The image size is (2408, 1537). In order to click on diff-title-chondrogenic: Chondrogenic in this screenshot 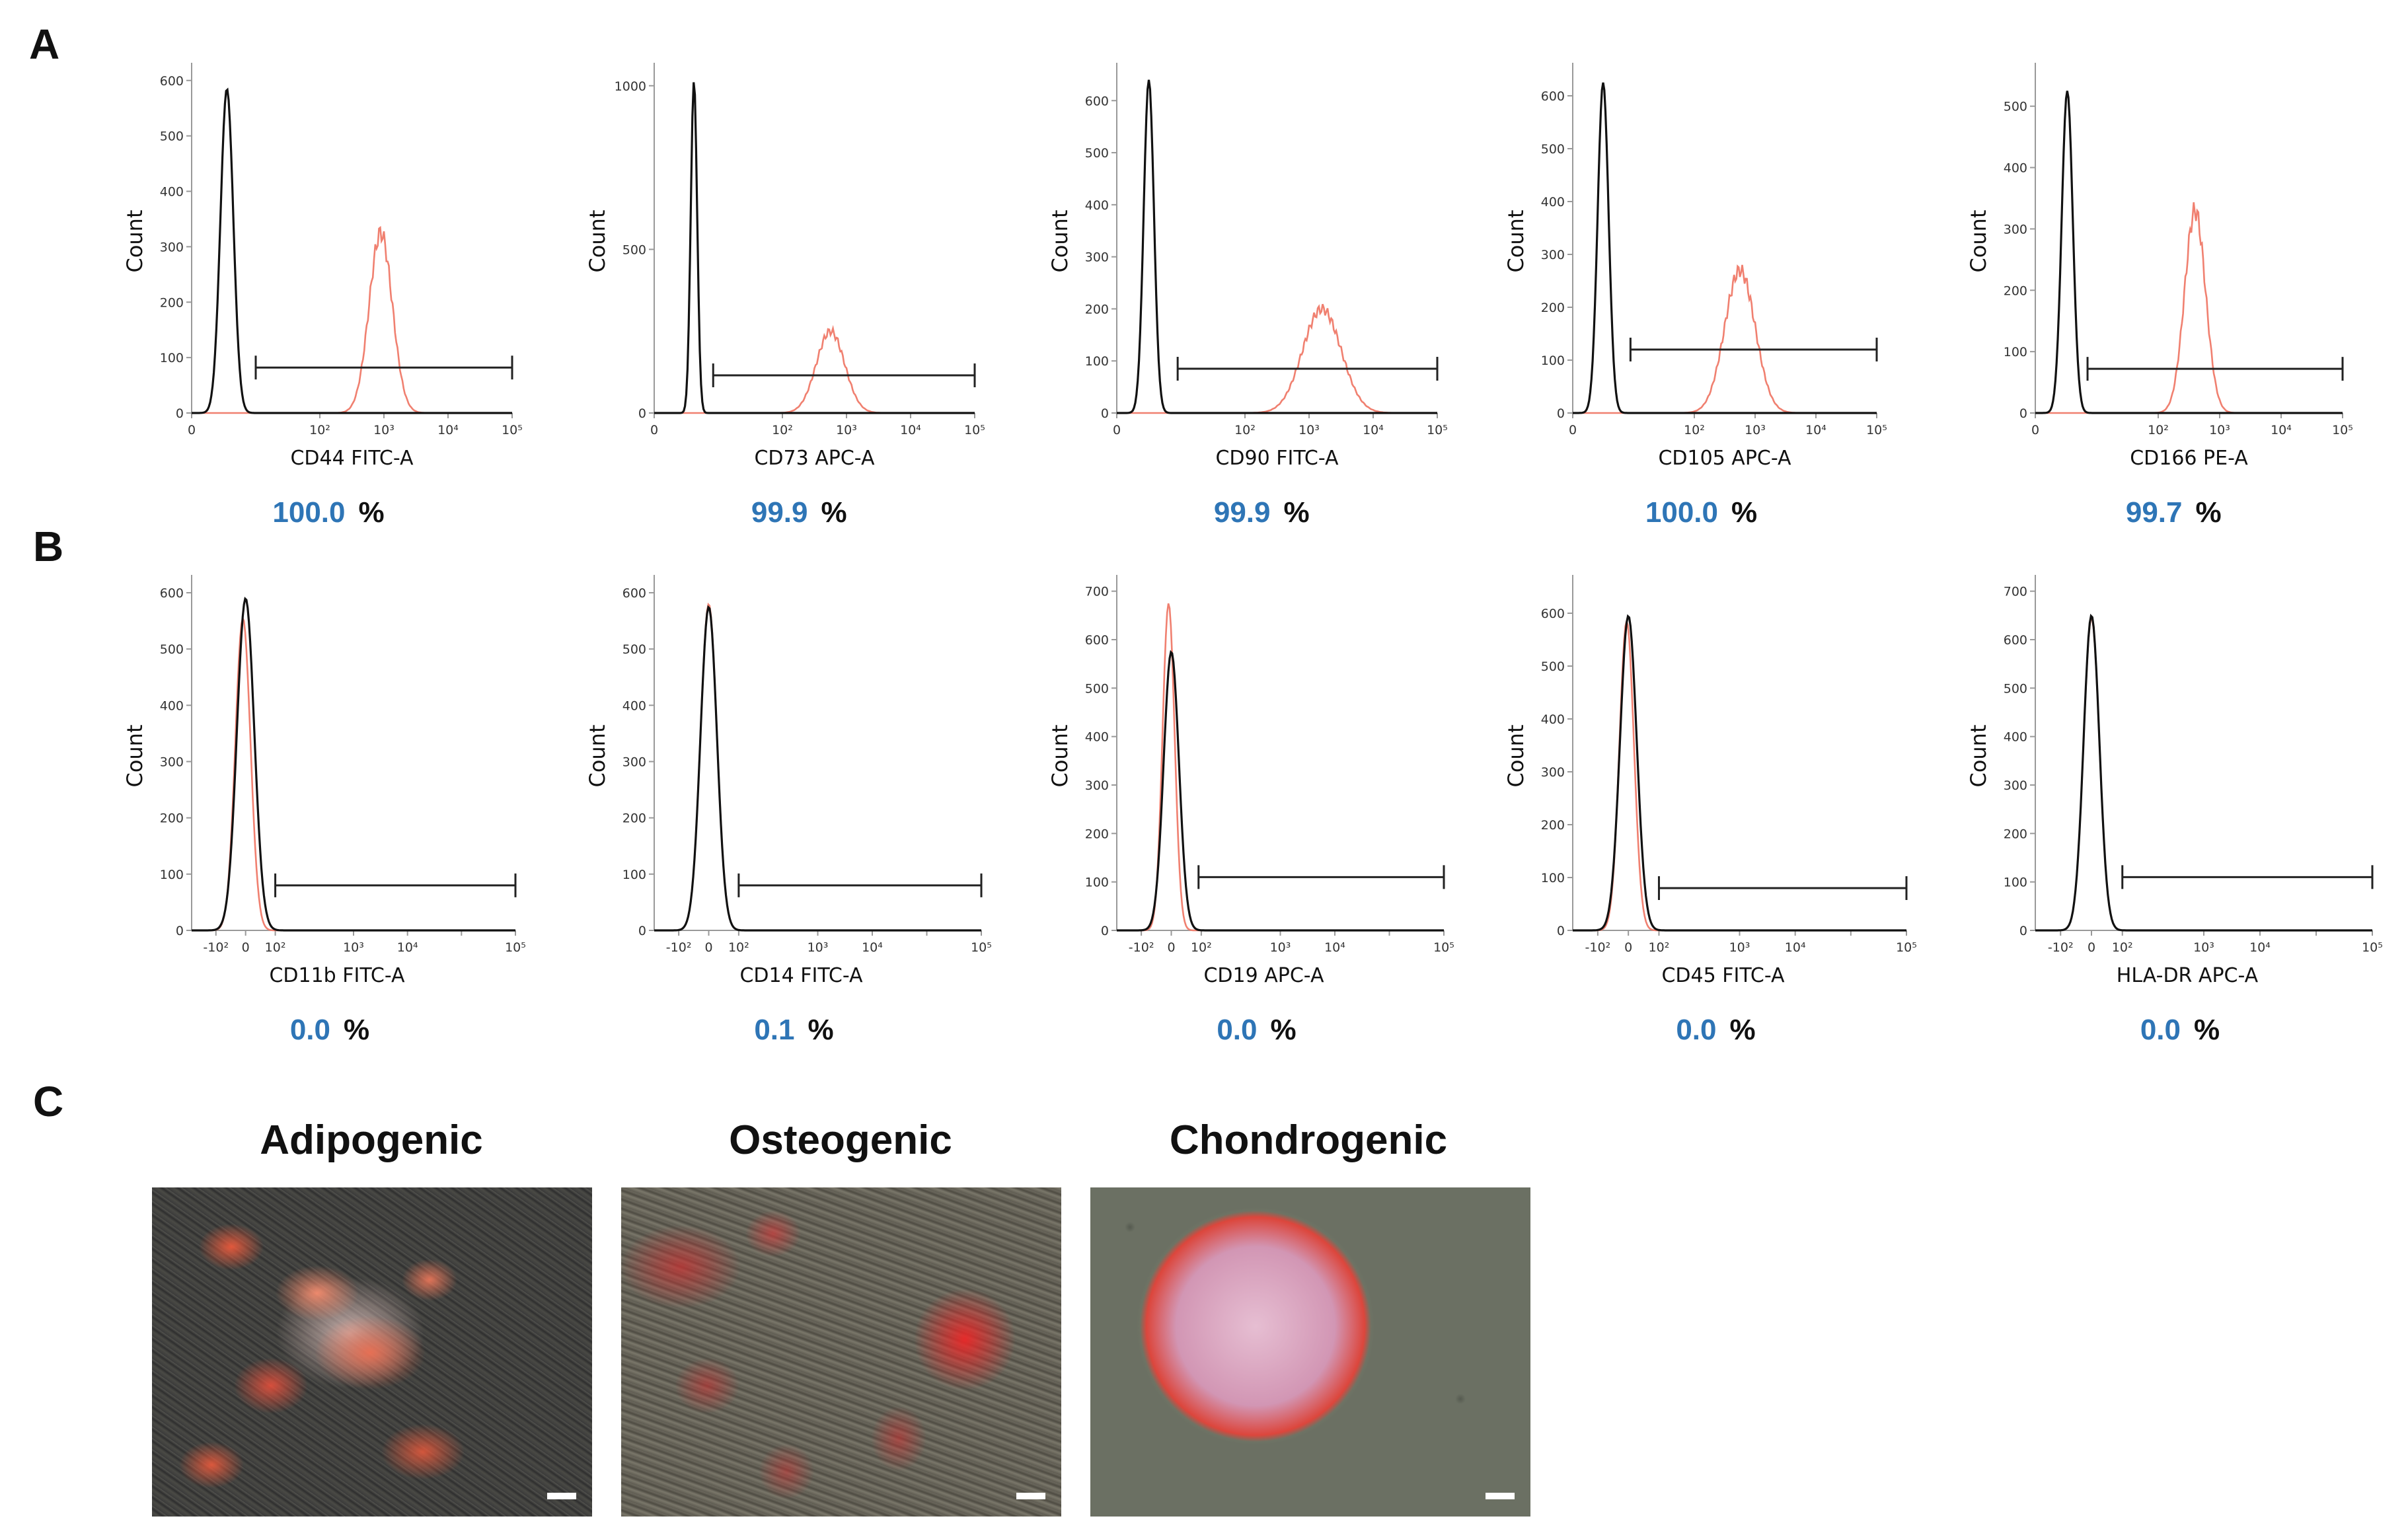, I will do `click(1308, 1140)`.